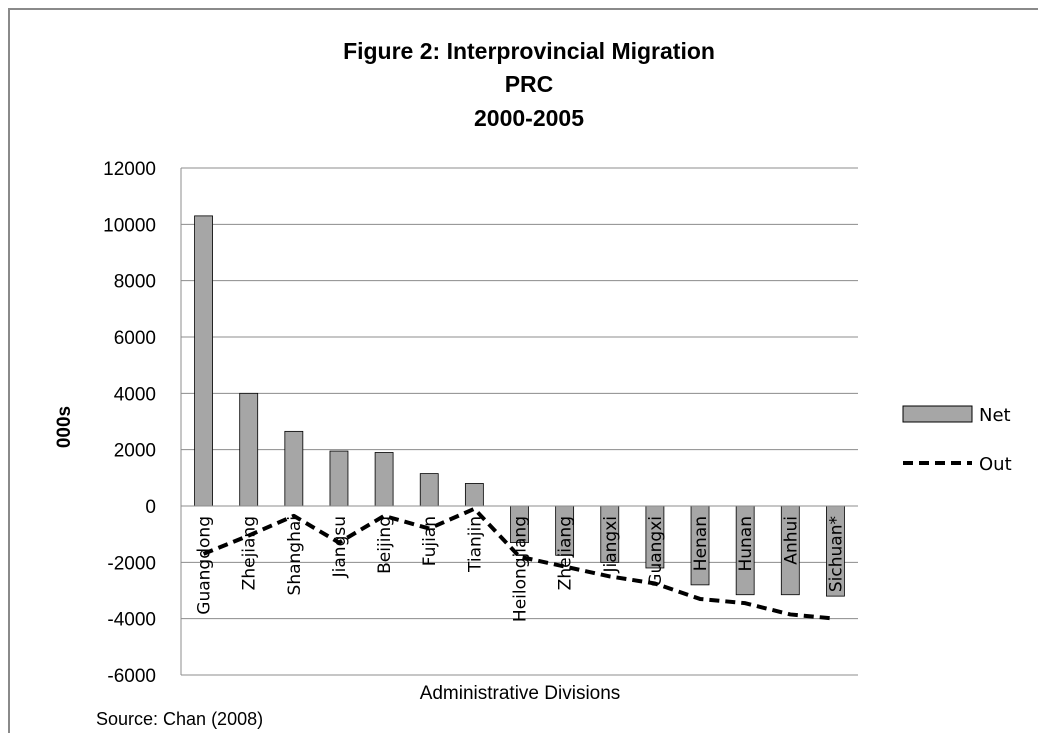  I want to click on y-tick-label: 4000, so click(135, 394).